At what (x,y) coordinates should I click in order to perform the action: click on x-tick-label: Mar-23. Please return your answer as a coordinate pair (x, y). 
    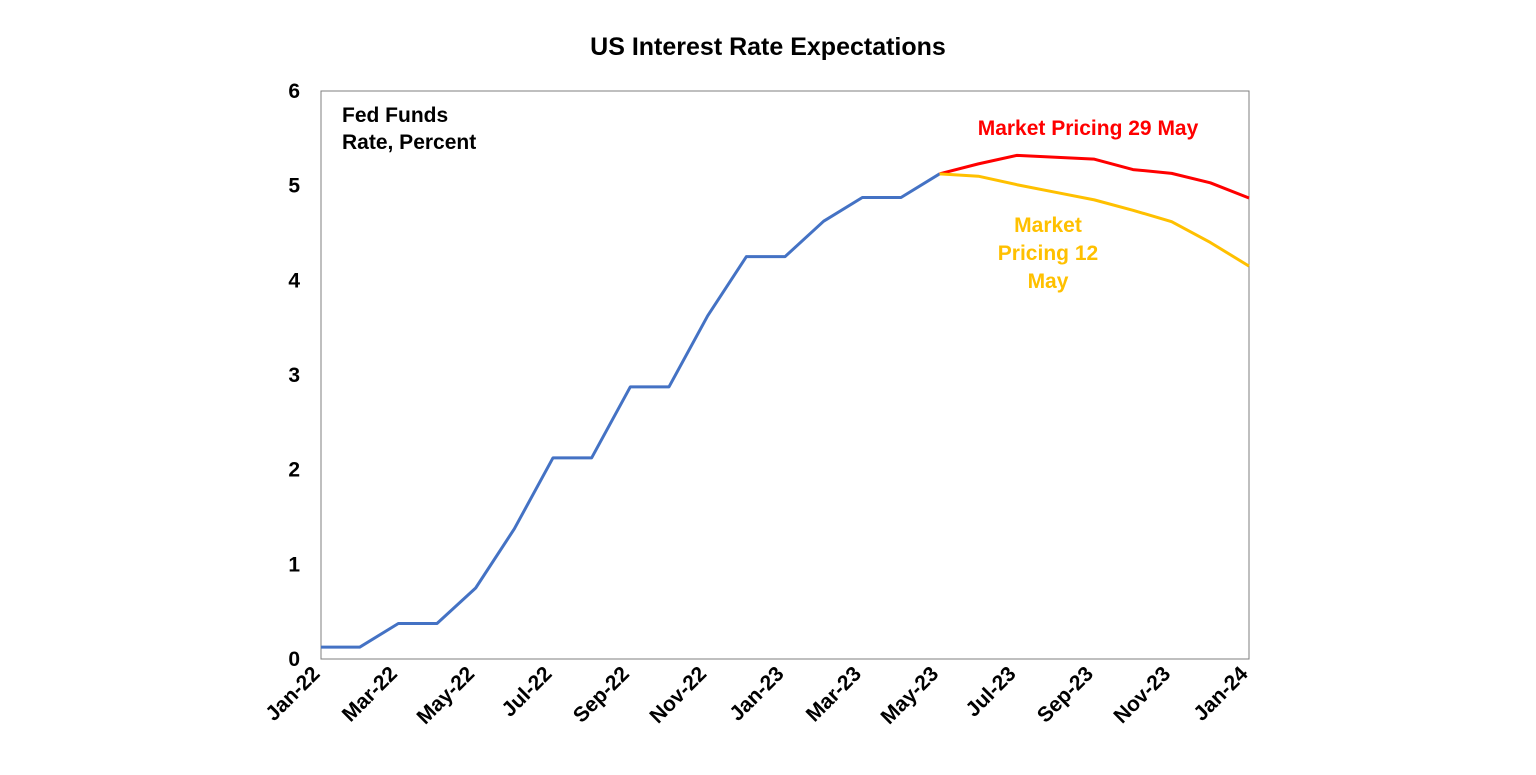
    Looking at the image, I should click on (834, 694).